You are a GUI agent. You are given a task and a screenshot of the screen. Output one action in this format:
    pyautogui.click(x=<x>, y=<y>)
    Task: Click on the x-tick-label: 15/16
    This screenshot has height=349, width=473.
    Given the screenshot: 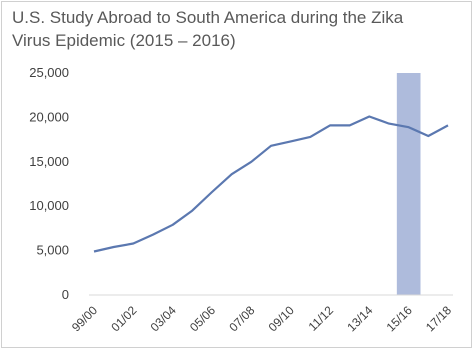 What is the action you would take?
    pyautogui.click(x=399, y=318)
    